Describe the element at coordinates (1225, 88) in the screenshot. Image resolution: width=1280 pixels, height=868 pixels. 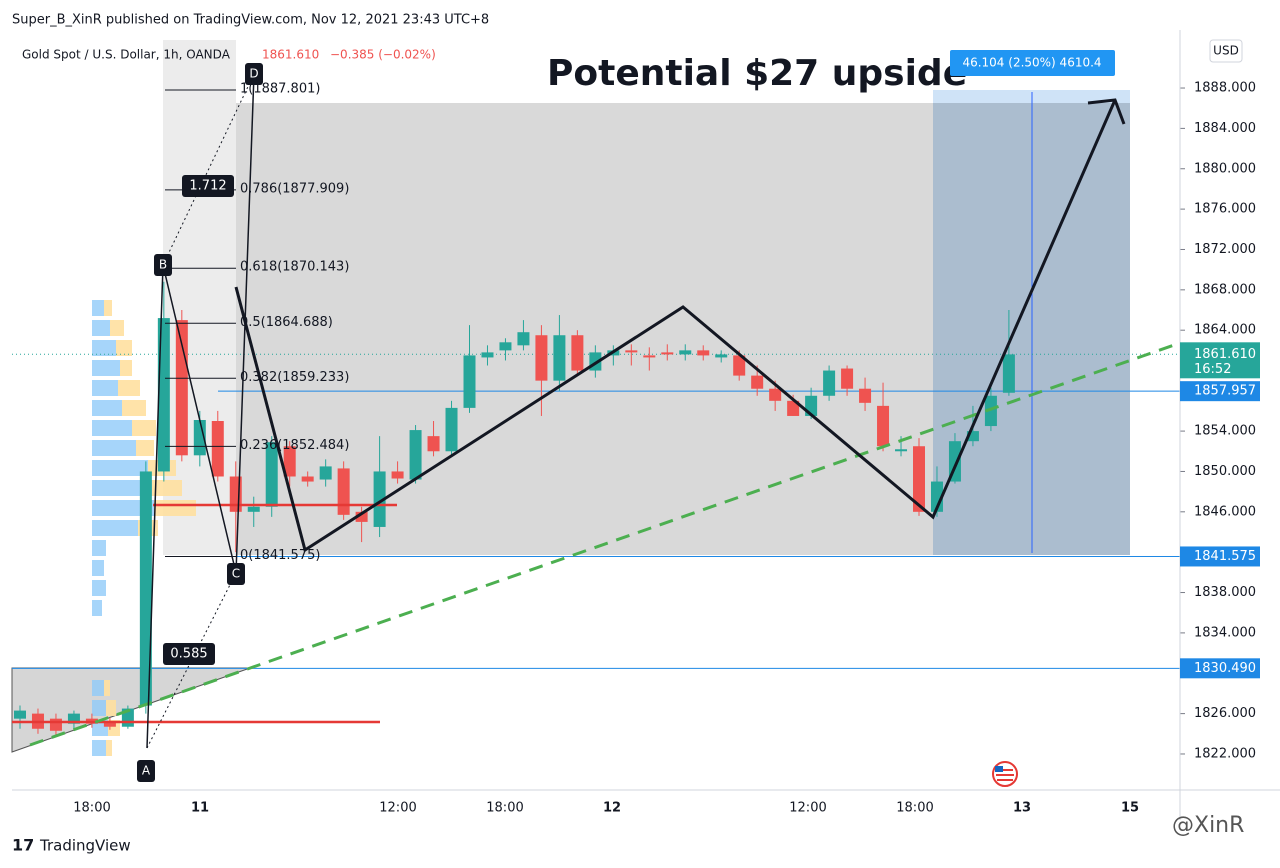
I see `y-tick-label: 1888.000` at that location.